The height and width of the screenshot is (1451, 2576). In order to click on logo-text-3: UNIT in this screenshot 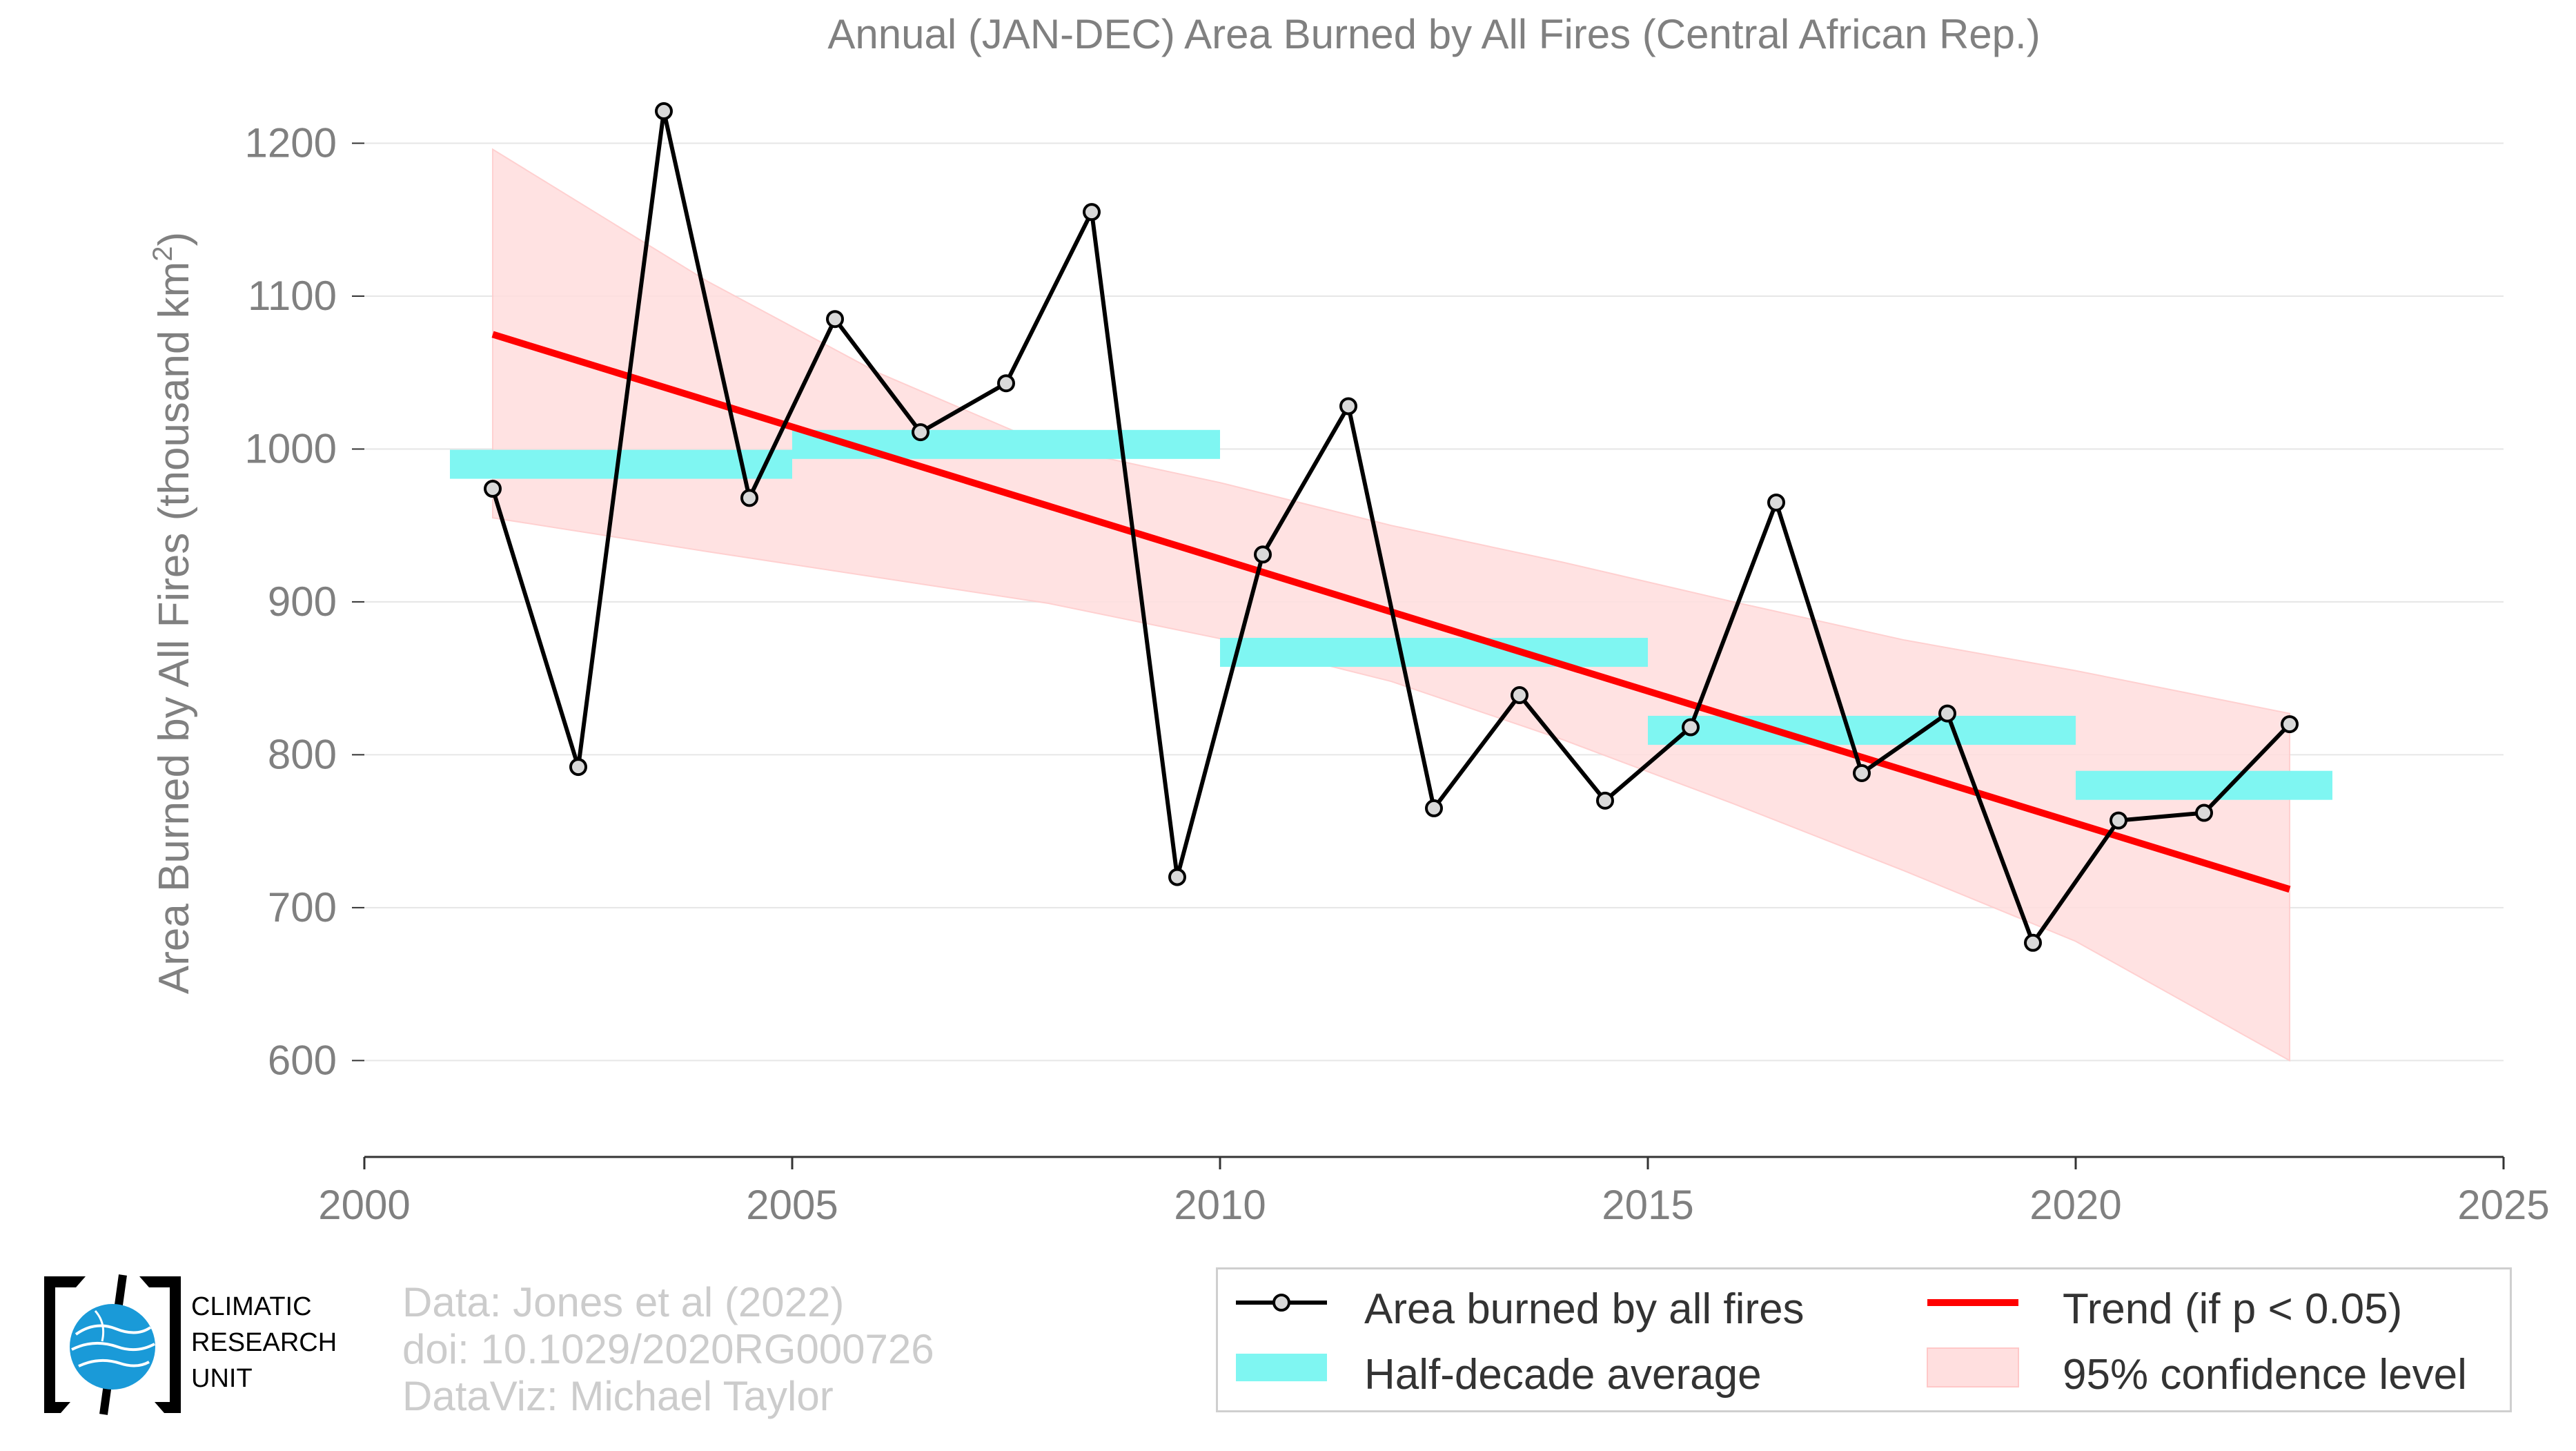, I will do `click(222, 1378)`.